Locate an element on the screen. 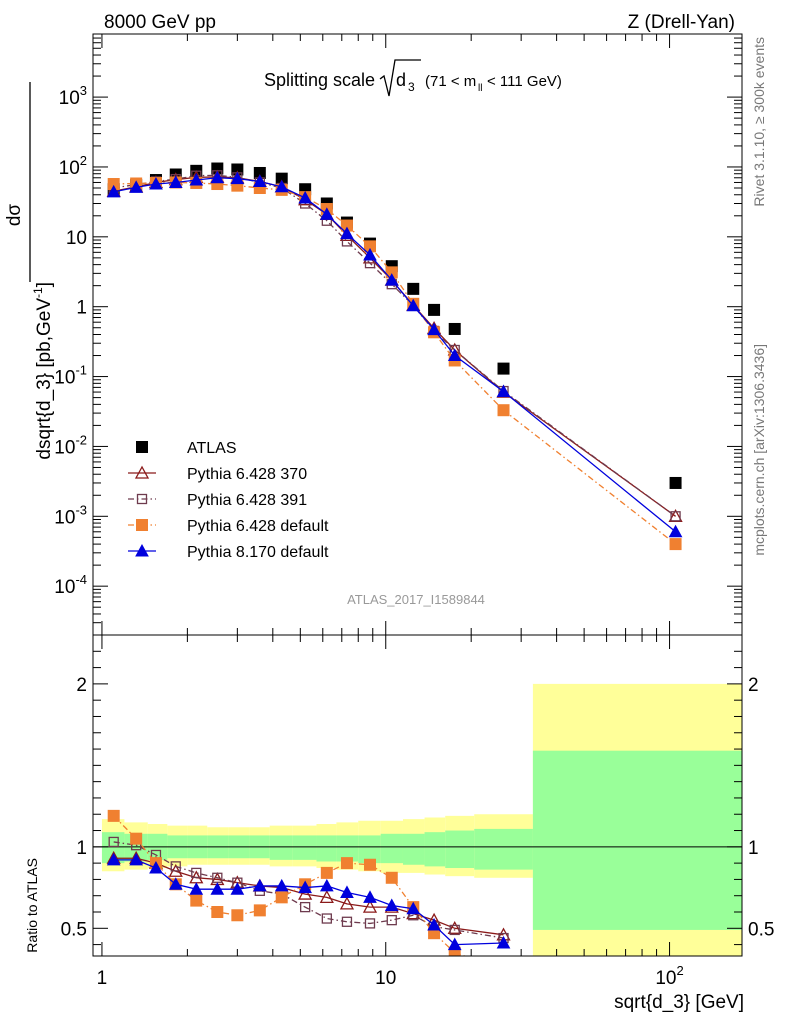 Image resolution: width=786 pixels, height=1024 pixels. title-sqrt-sign is located at coordinates (400, 78).